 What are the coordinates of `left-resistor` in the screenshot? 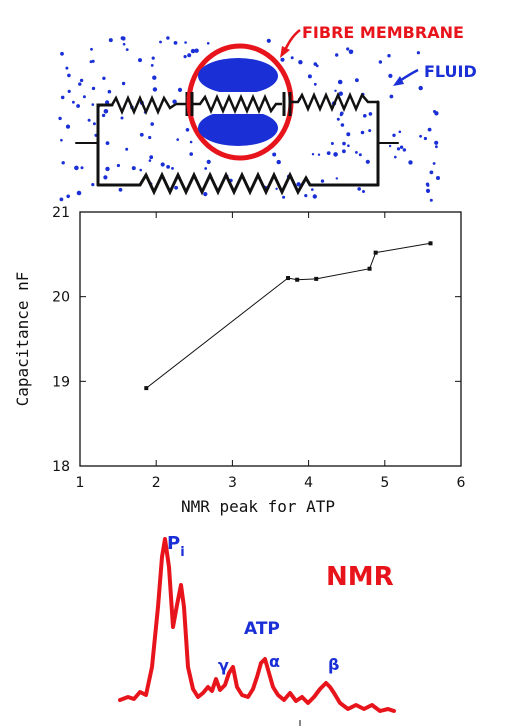 It's located at (143, 105).